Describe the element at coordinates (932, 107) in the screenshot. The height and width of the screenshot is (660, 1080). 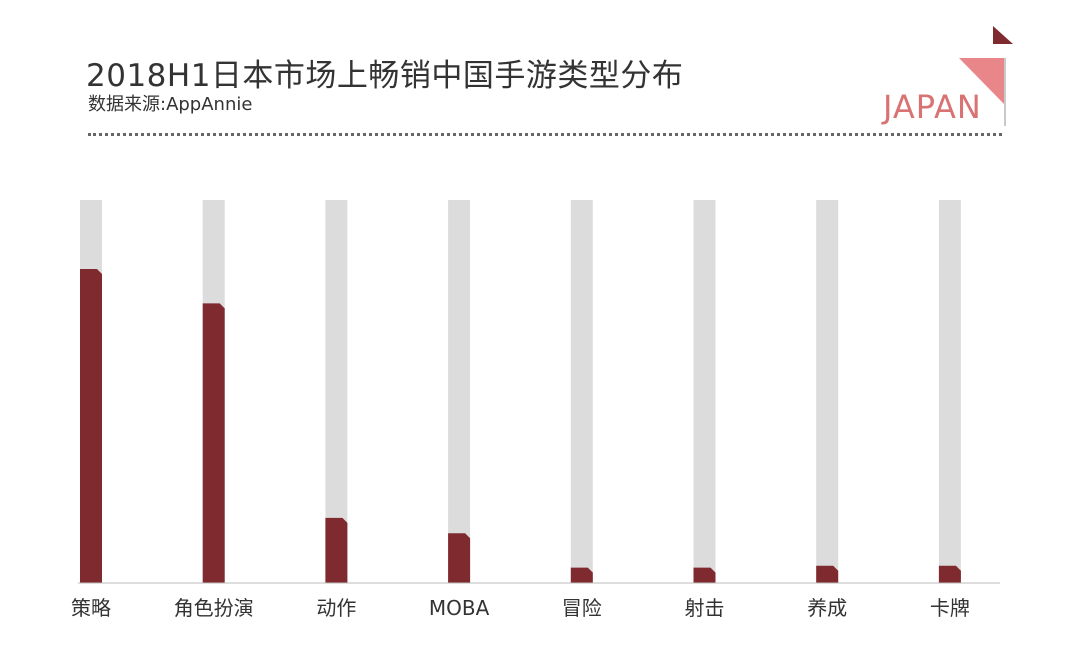
I see `logo-text: JAPAN` at that location.